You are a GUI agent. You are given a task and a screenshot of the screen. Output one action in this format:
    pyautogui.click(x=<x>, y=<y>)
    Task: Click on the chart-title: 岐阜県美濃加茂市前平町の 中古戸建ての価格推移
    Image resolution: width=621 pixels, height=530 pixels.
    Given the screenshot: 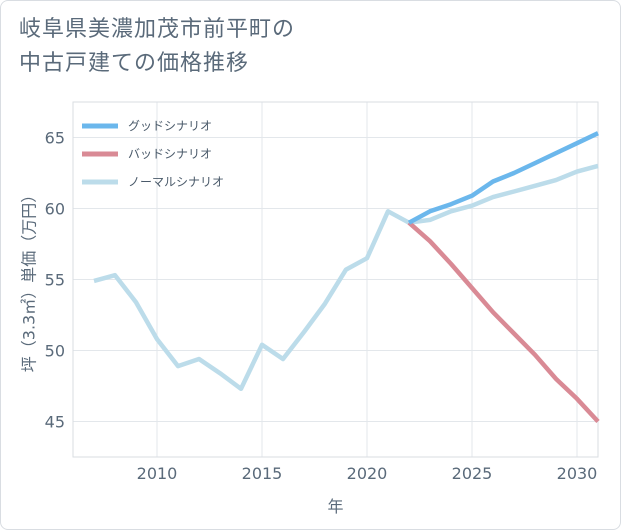 What is the action you would take?
    pyautogui.click(x=157, y=47)
    